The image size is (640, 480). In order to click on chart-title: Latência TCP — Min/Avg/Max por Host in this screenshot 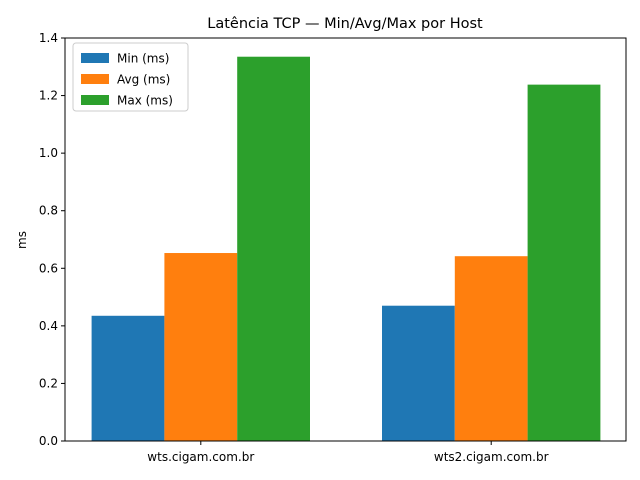, I will do `click(345, 24)`.